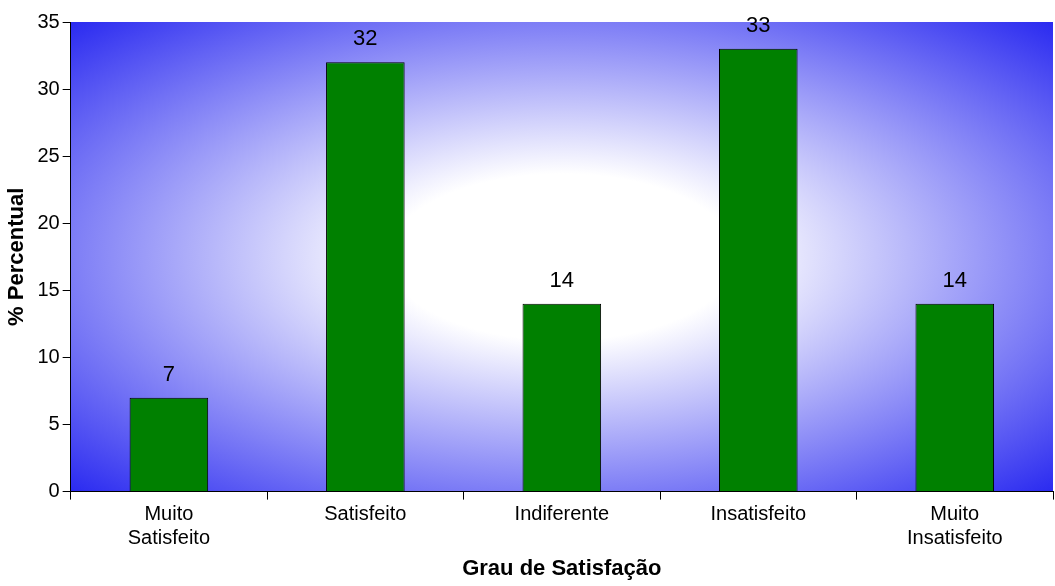 This screenshot has width=1055, height=586. Describe the element at coordinates (169, 373) in the screenshot. I see `data-label: 7` at that location.